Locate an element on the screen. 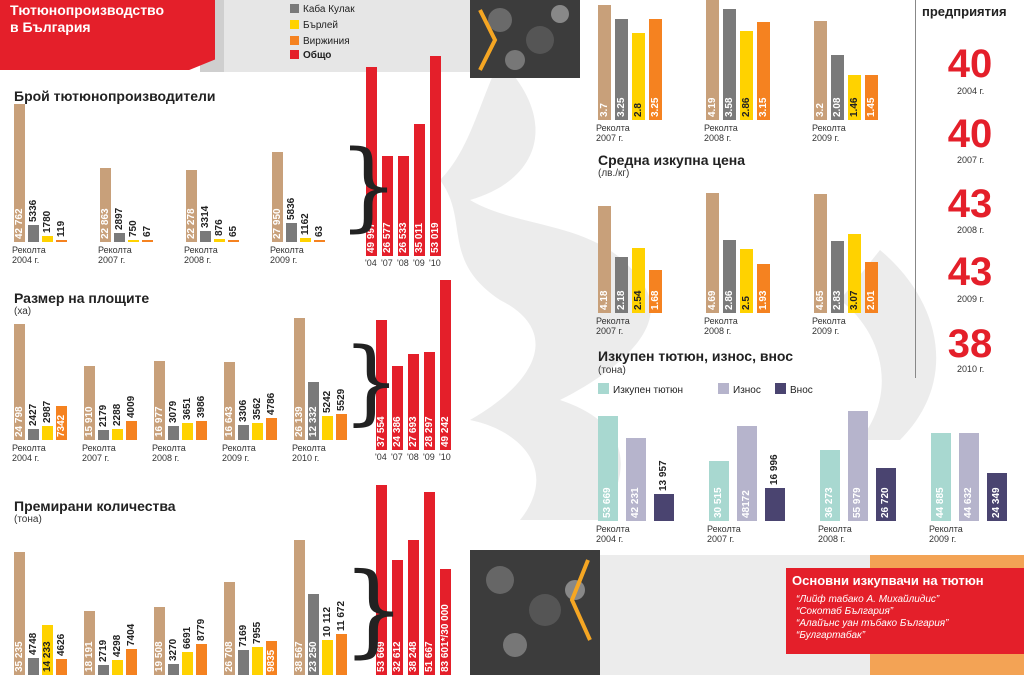 This screenshot has height=675, width=1024. bar-top_price-total is located at coordinates (820, 70).